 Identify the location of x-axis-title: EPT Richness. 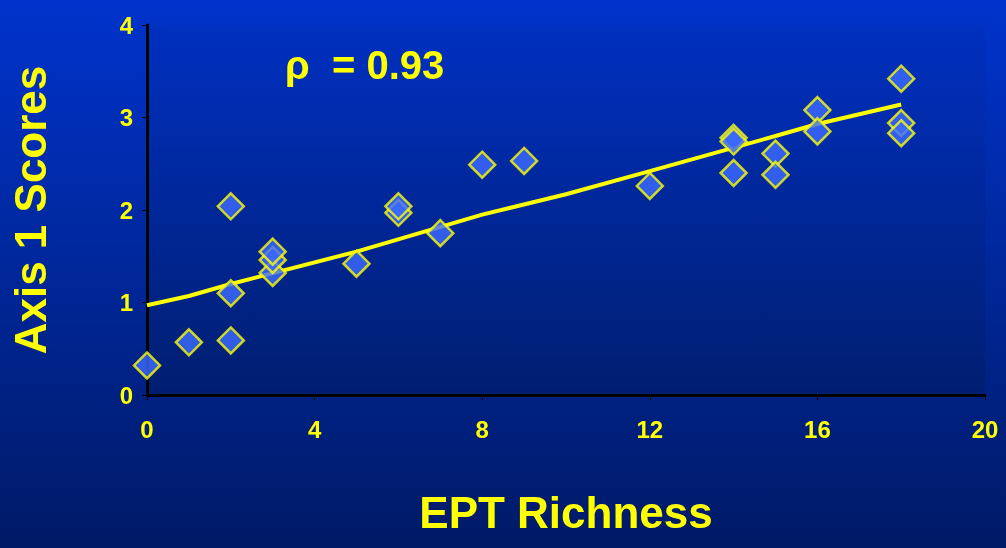
(566, 512).